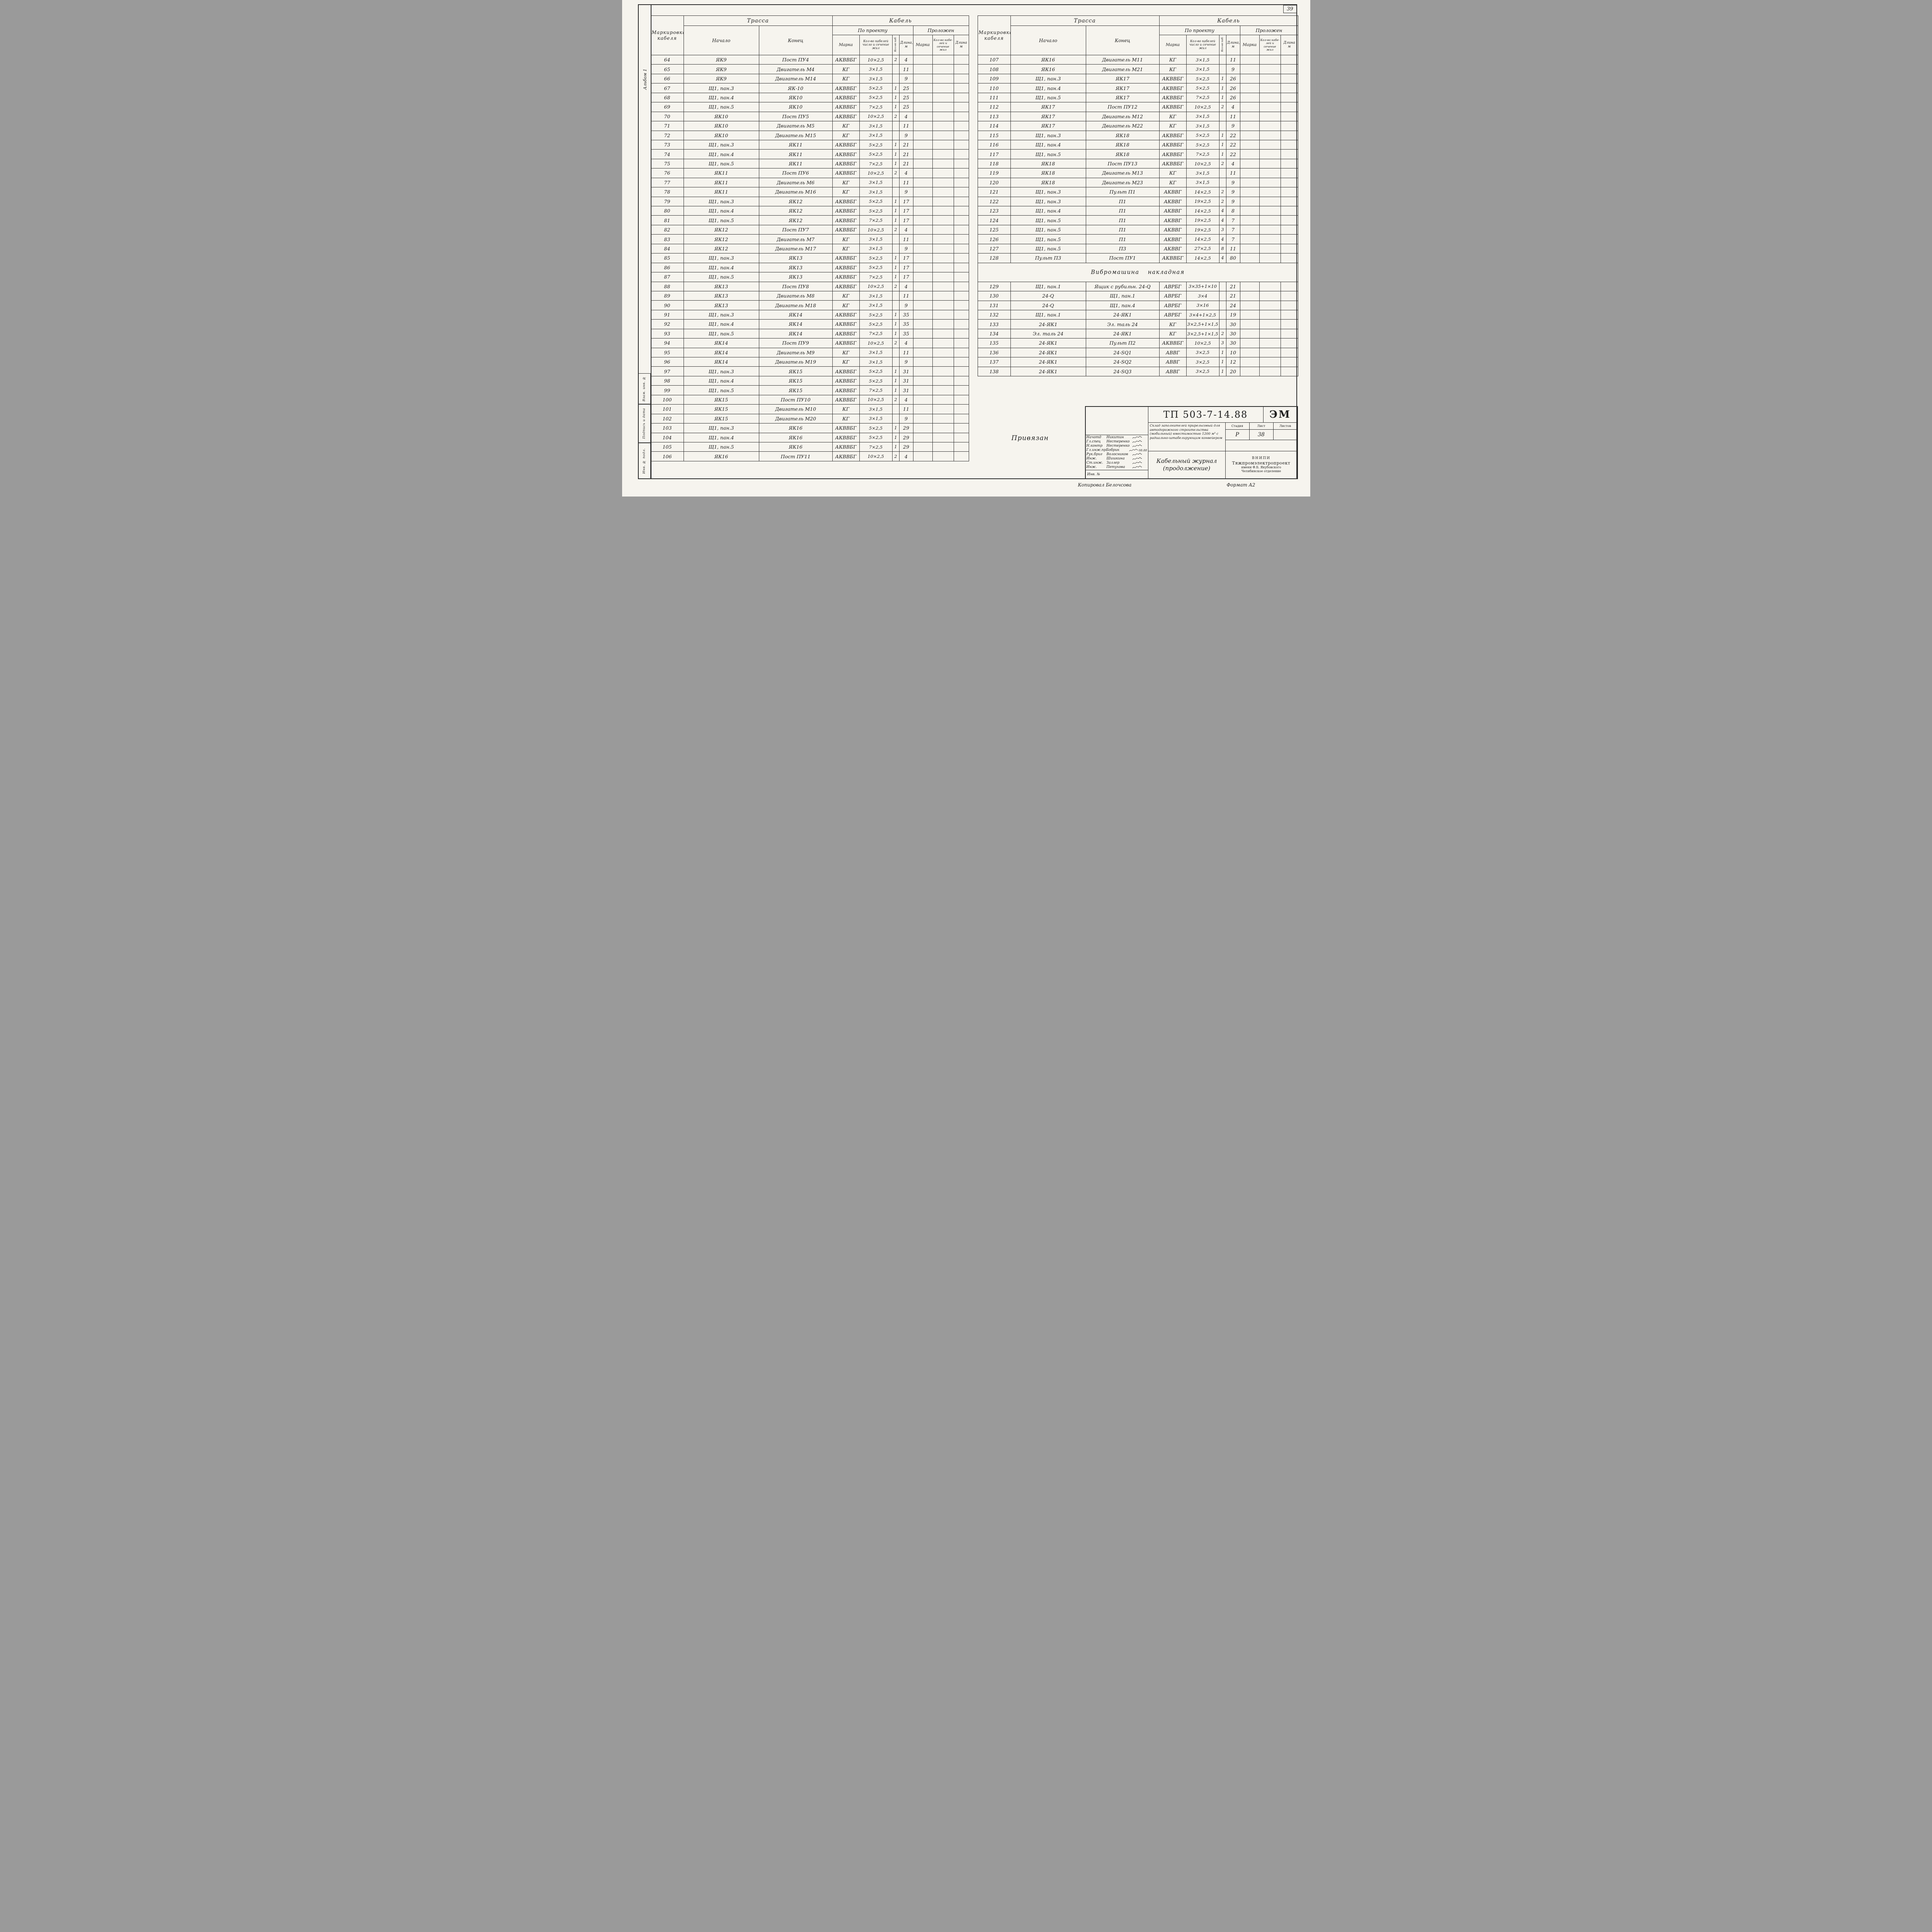 Image resolution: width=1932 pixels, height=1932 pixels. What do you see at coordinates (796, 343) in the screenshot?
I see `cell: Пост ПУ9` at bounding box center [796, 343].